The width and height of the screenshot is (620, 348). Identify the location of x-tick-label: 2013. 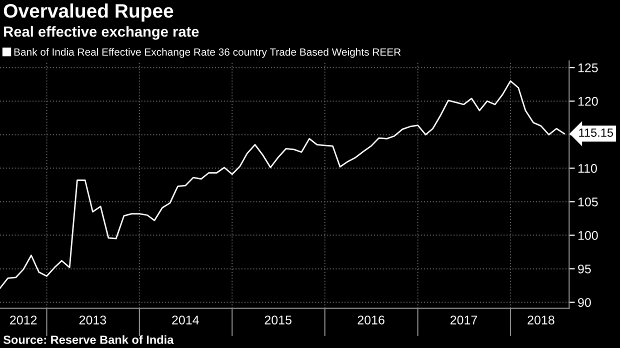
(92, 320).